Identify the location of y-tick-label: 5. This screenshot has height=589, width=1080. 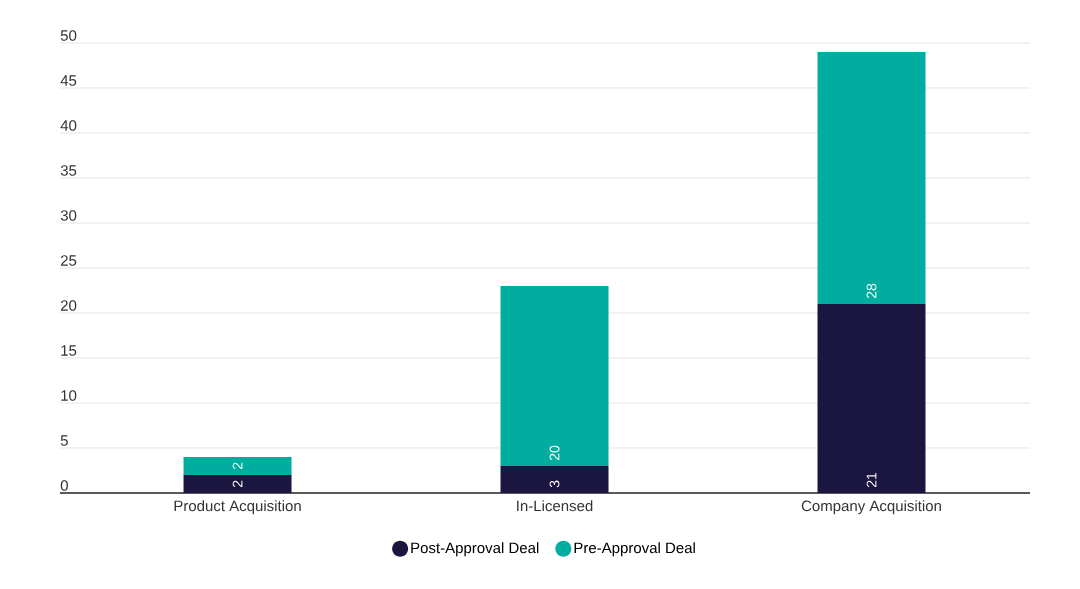
(64, 440).